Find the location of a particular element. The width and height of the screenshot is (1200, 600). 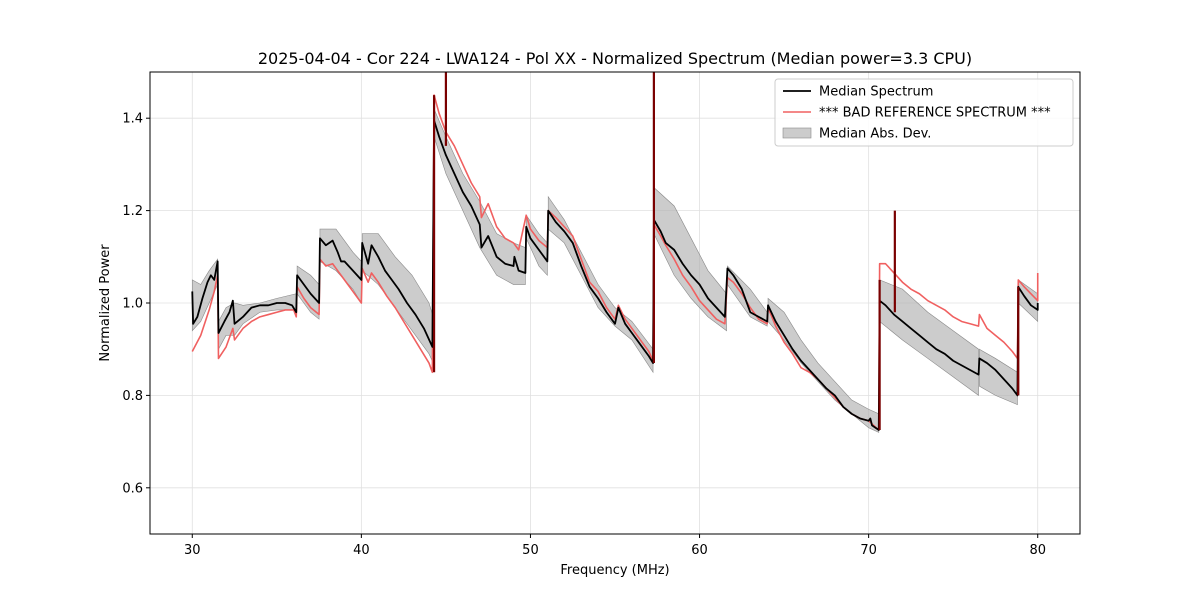

y-tick-label: 1.0 is located at coordinates (132, 304).